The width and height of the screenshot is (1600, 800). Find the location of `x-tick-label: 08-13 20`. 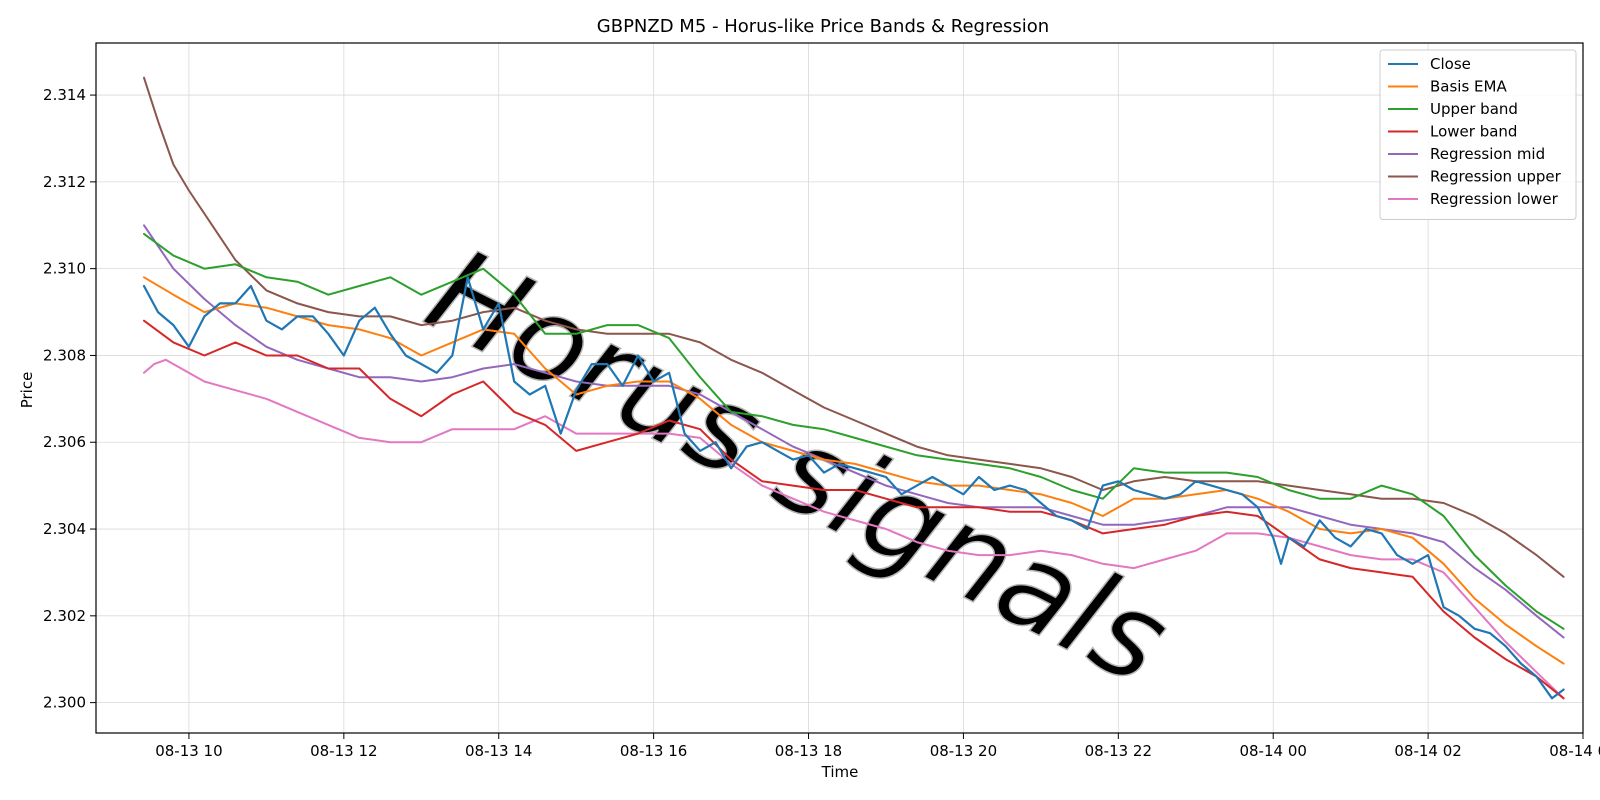

x-tick-label: 08-13 20 is located at coordinates (963, 751).